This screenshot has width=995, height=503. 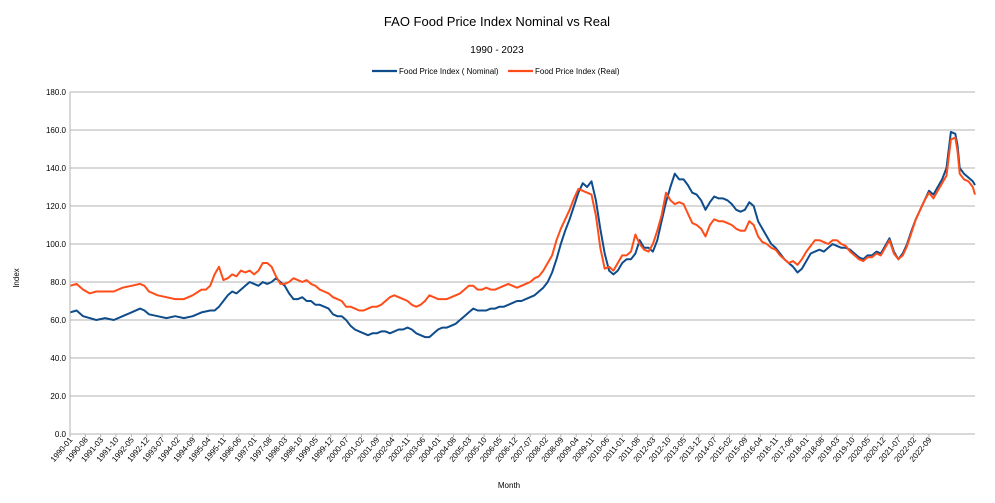 What do you see at coordinates (56, 168) in the screenshot?
I see `y-tick-label: 140.0` at bounding box center [56, 168].